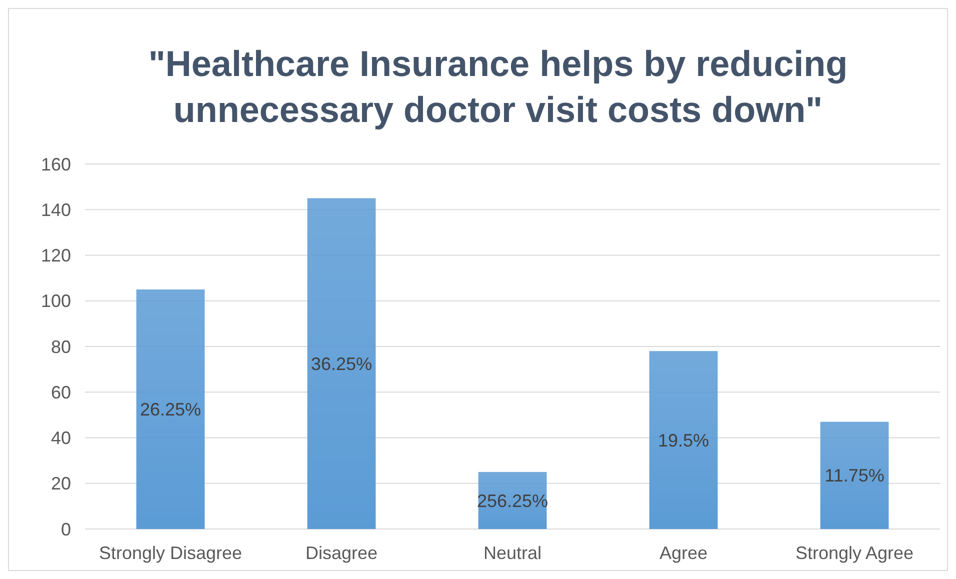  I want to click on annotation: 11.75%, so click(854, 476).